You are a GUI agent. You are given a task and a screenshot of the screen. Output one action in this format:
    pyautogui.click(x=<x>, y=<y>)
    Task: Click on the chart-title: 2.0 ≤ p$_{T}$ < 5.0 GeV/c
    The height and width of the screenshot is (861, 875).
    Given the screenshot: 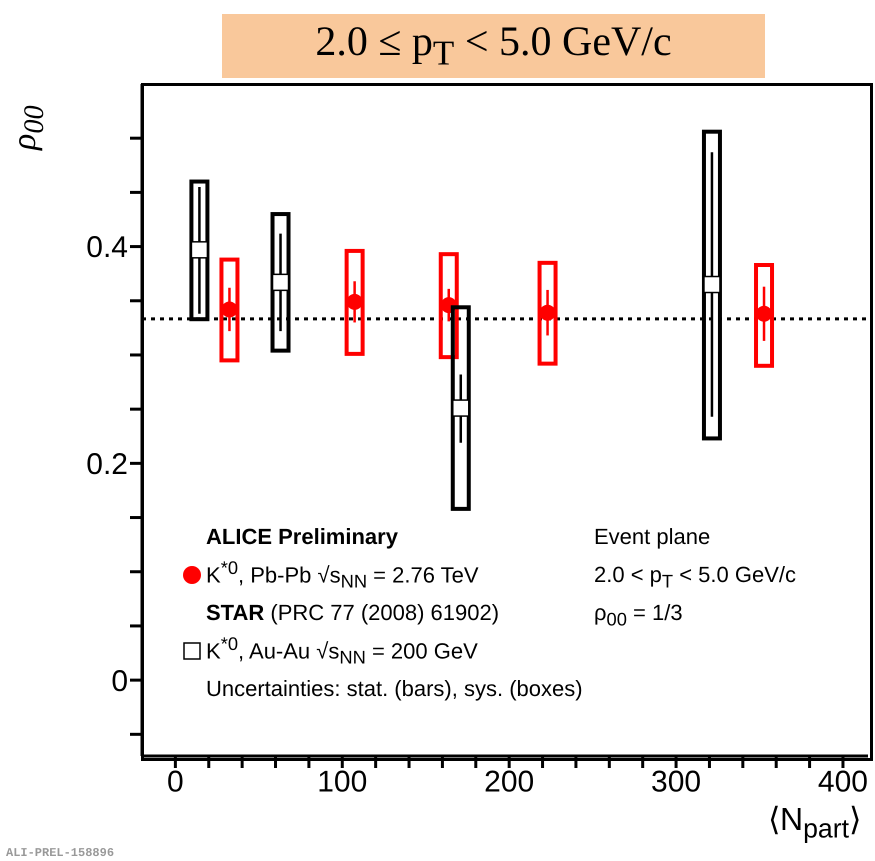 What is the action you would take?
    pyautogui.click(x=493, y=46)
    